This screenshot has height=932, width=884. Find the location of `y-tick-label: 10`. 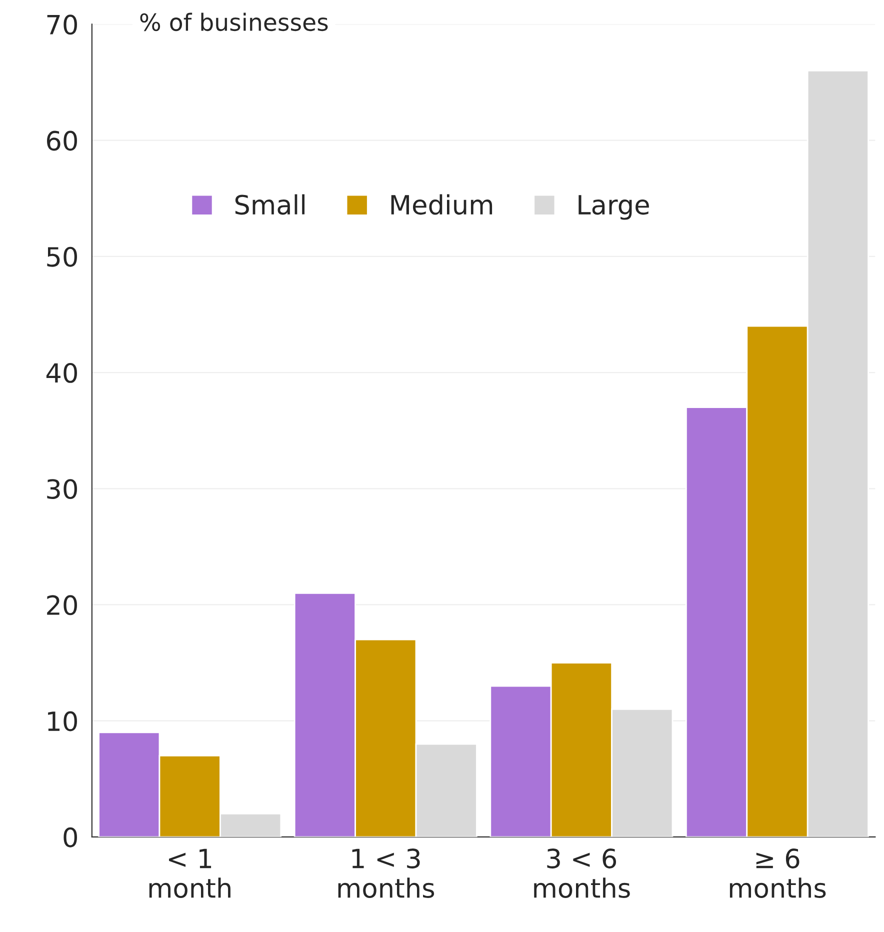

y-tick-label: 10 is located at coordinates (62, 721).